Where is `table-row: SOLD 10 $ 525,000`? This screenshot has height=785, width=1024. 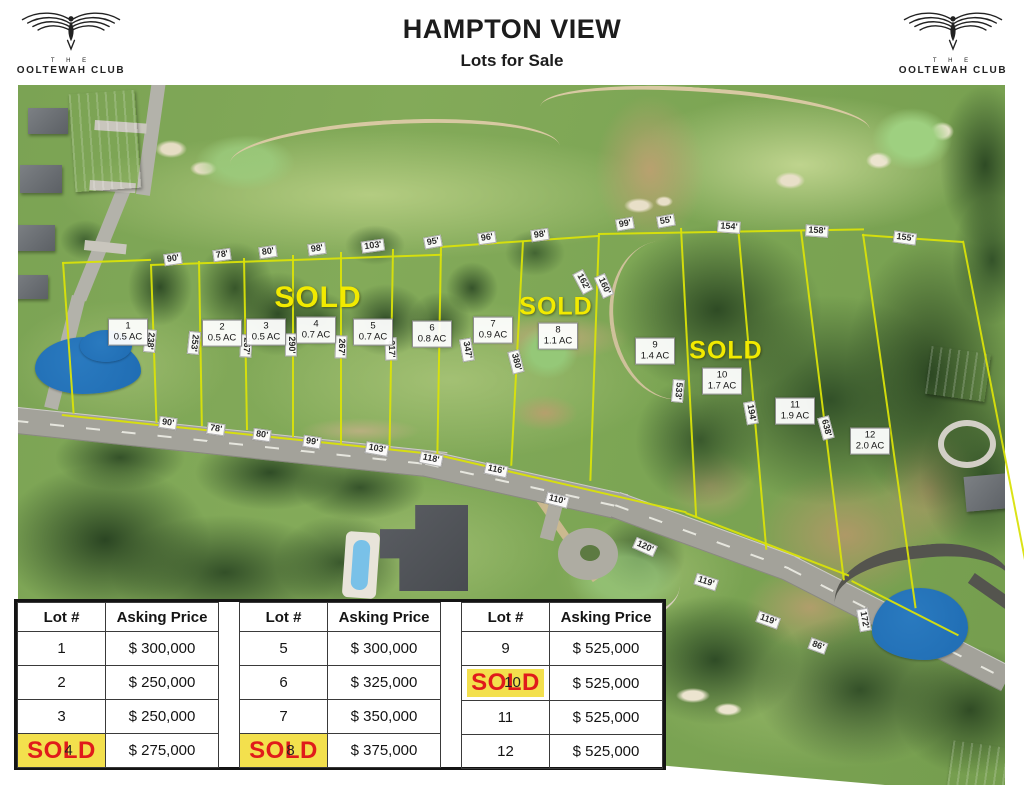
table-row: SOLD 10 $ 525,000 is located at coordinates (562, 683).